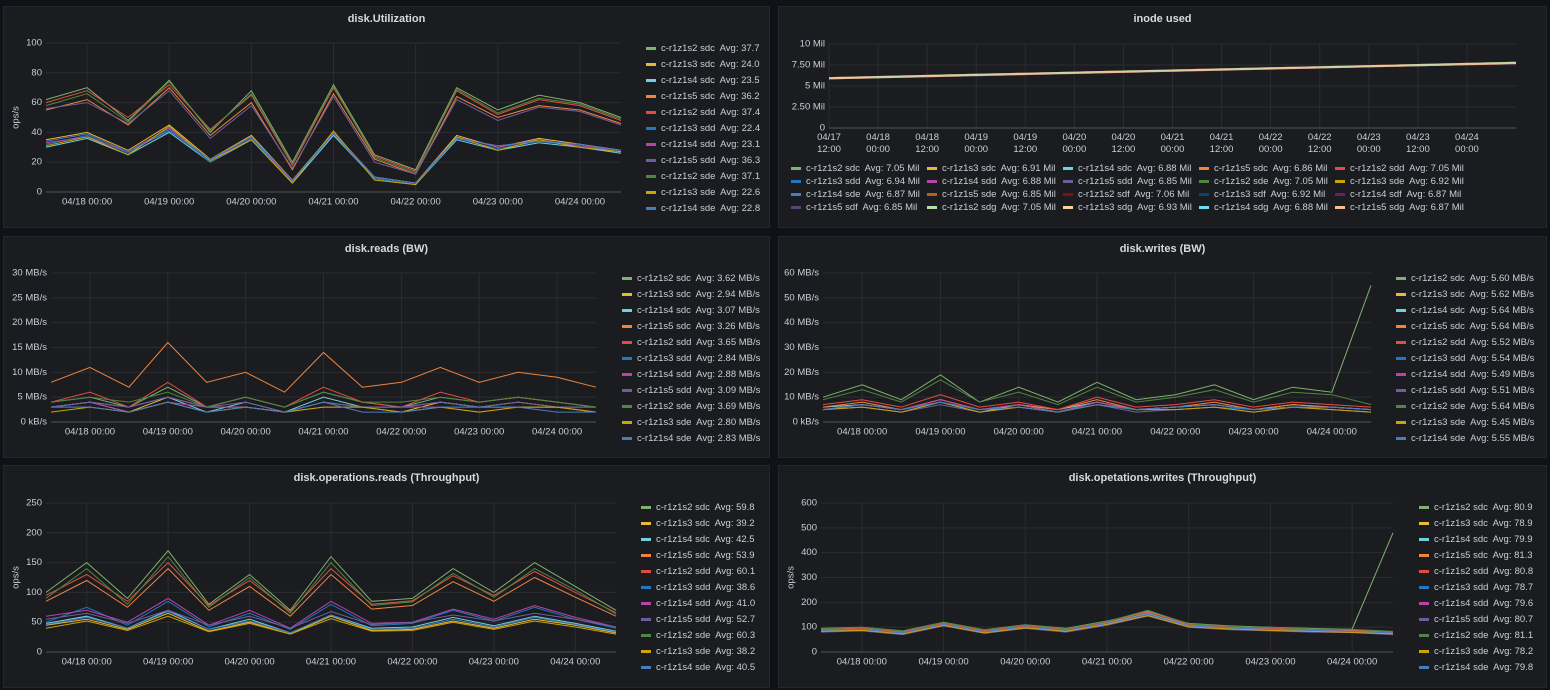 This screenshot has height=690, width=1550. What do you see at coordinates (892, 181) in the screenshot?
I see `legend-value: Avg: 6.94 Mil` at bounding box center [892, 181].